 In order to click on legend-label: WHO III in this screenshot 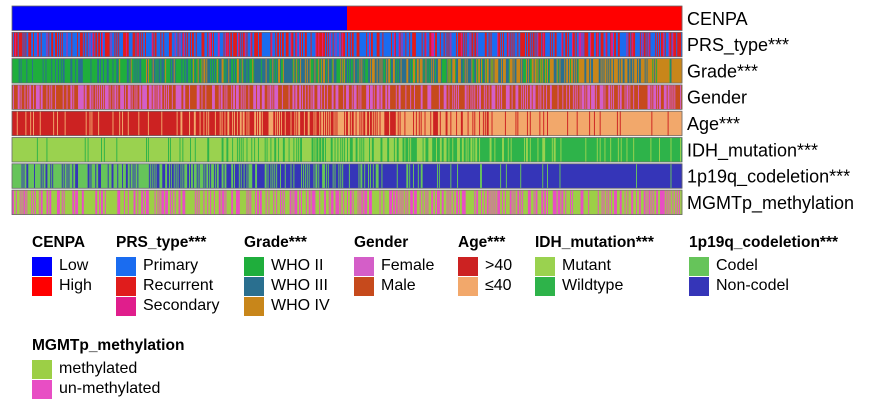, I will do `click(299, 285)`.